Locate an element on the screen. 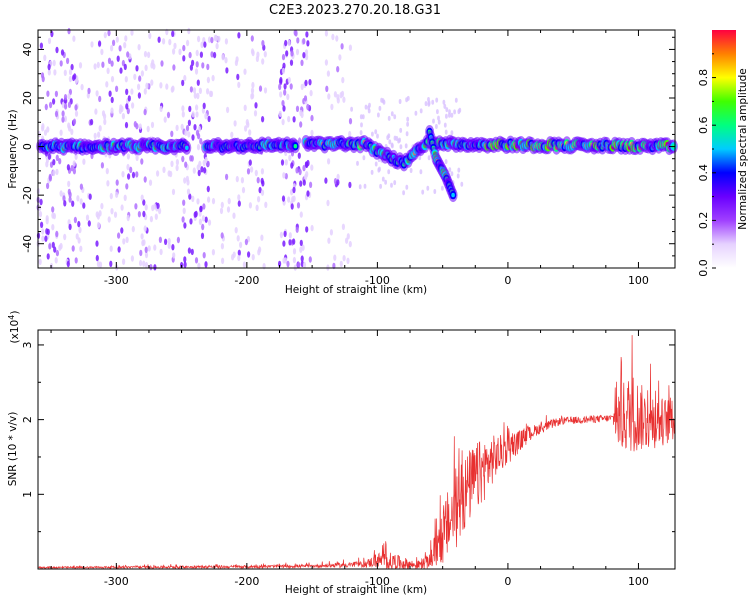 The height and width of the screenshot is (600, 750). y-tick-label: 40 is located at coordinates (27, 49).